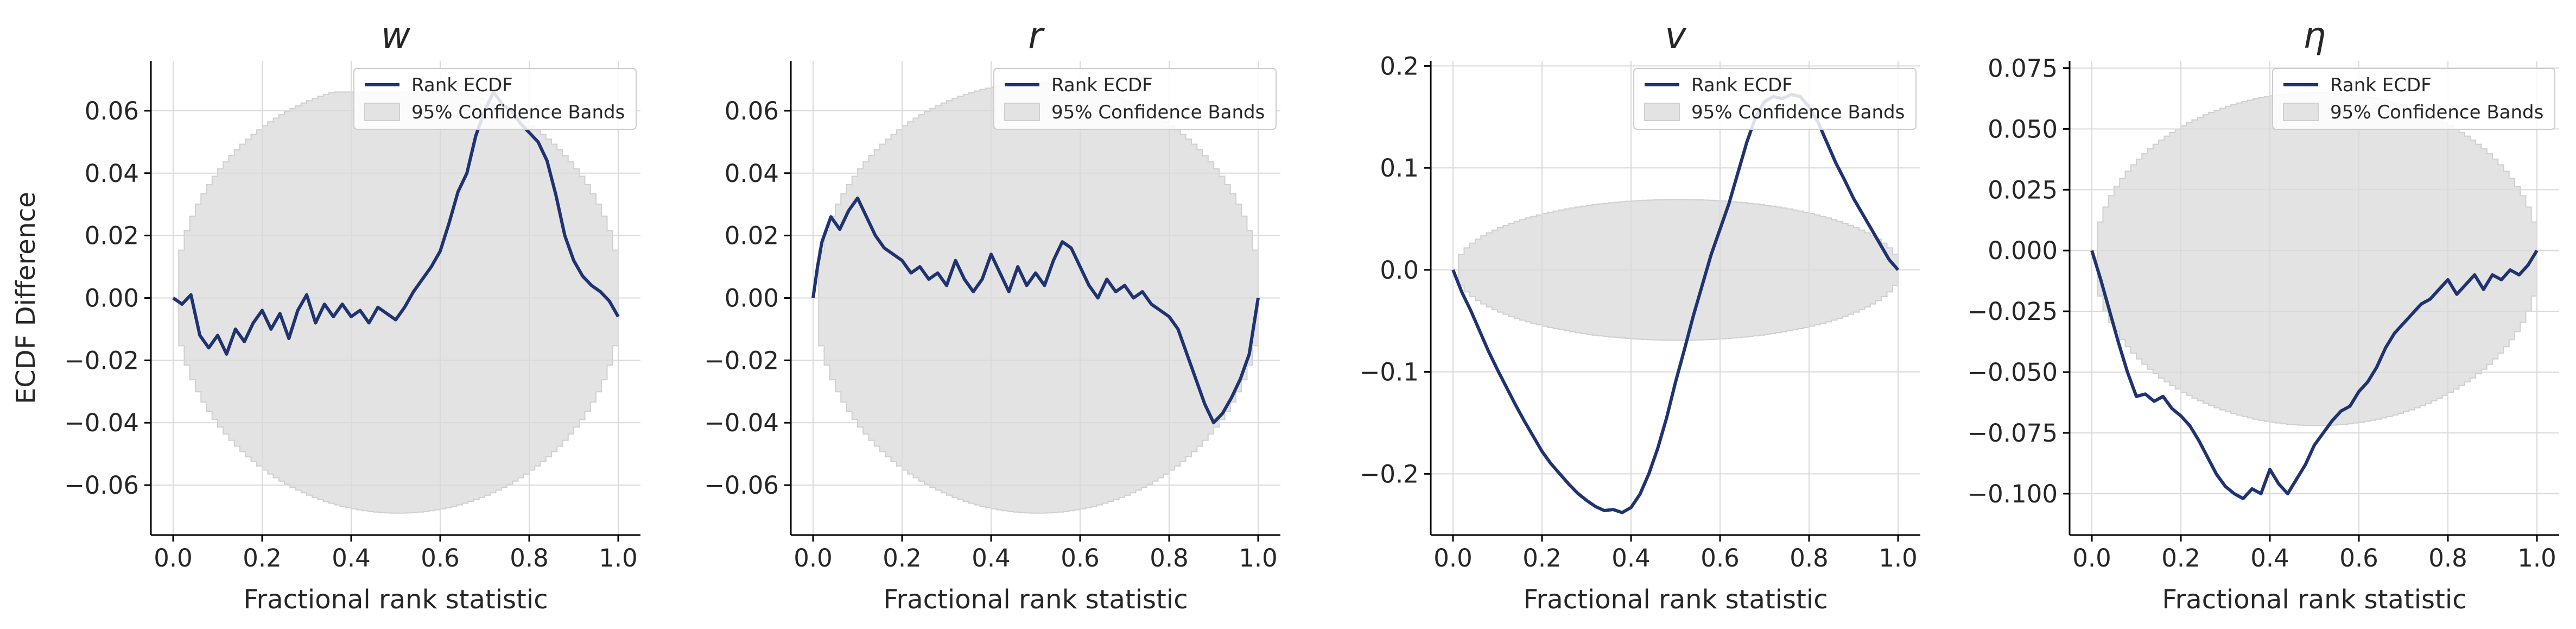 The image size is (2576, 629). What do you see at coordinates (1676, 35) in the screenshot?
I see `subplot-title: v` at bounding box center [1676, 35].